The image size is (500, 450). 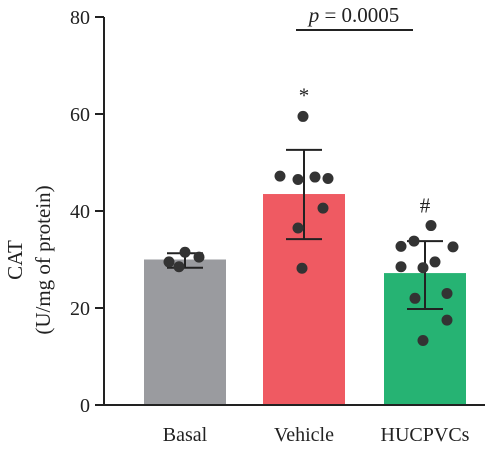 I want to click on y-axis-label-line1: CAT, so click(x=15, y=260).